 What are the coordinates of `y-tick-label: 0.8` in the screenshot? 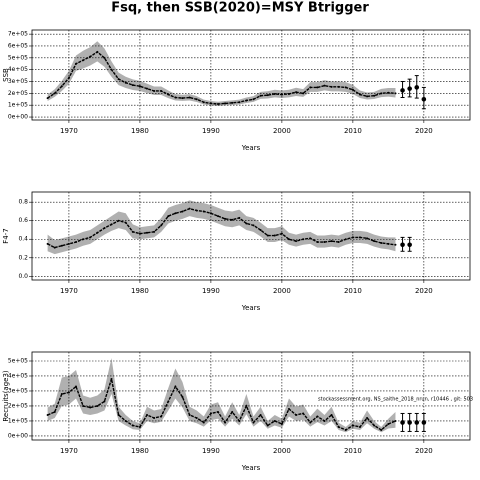 It's located at (23, 202).